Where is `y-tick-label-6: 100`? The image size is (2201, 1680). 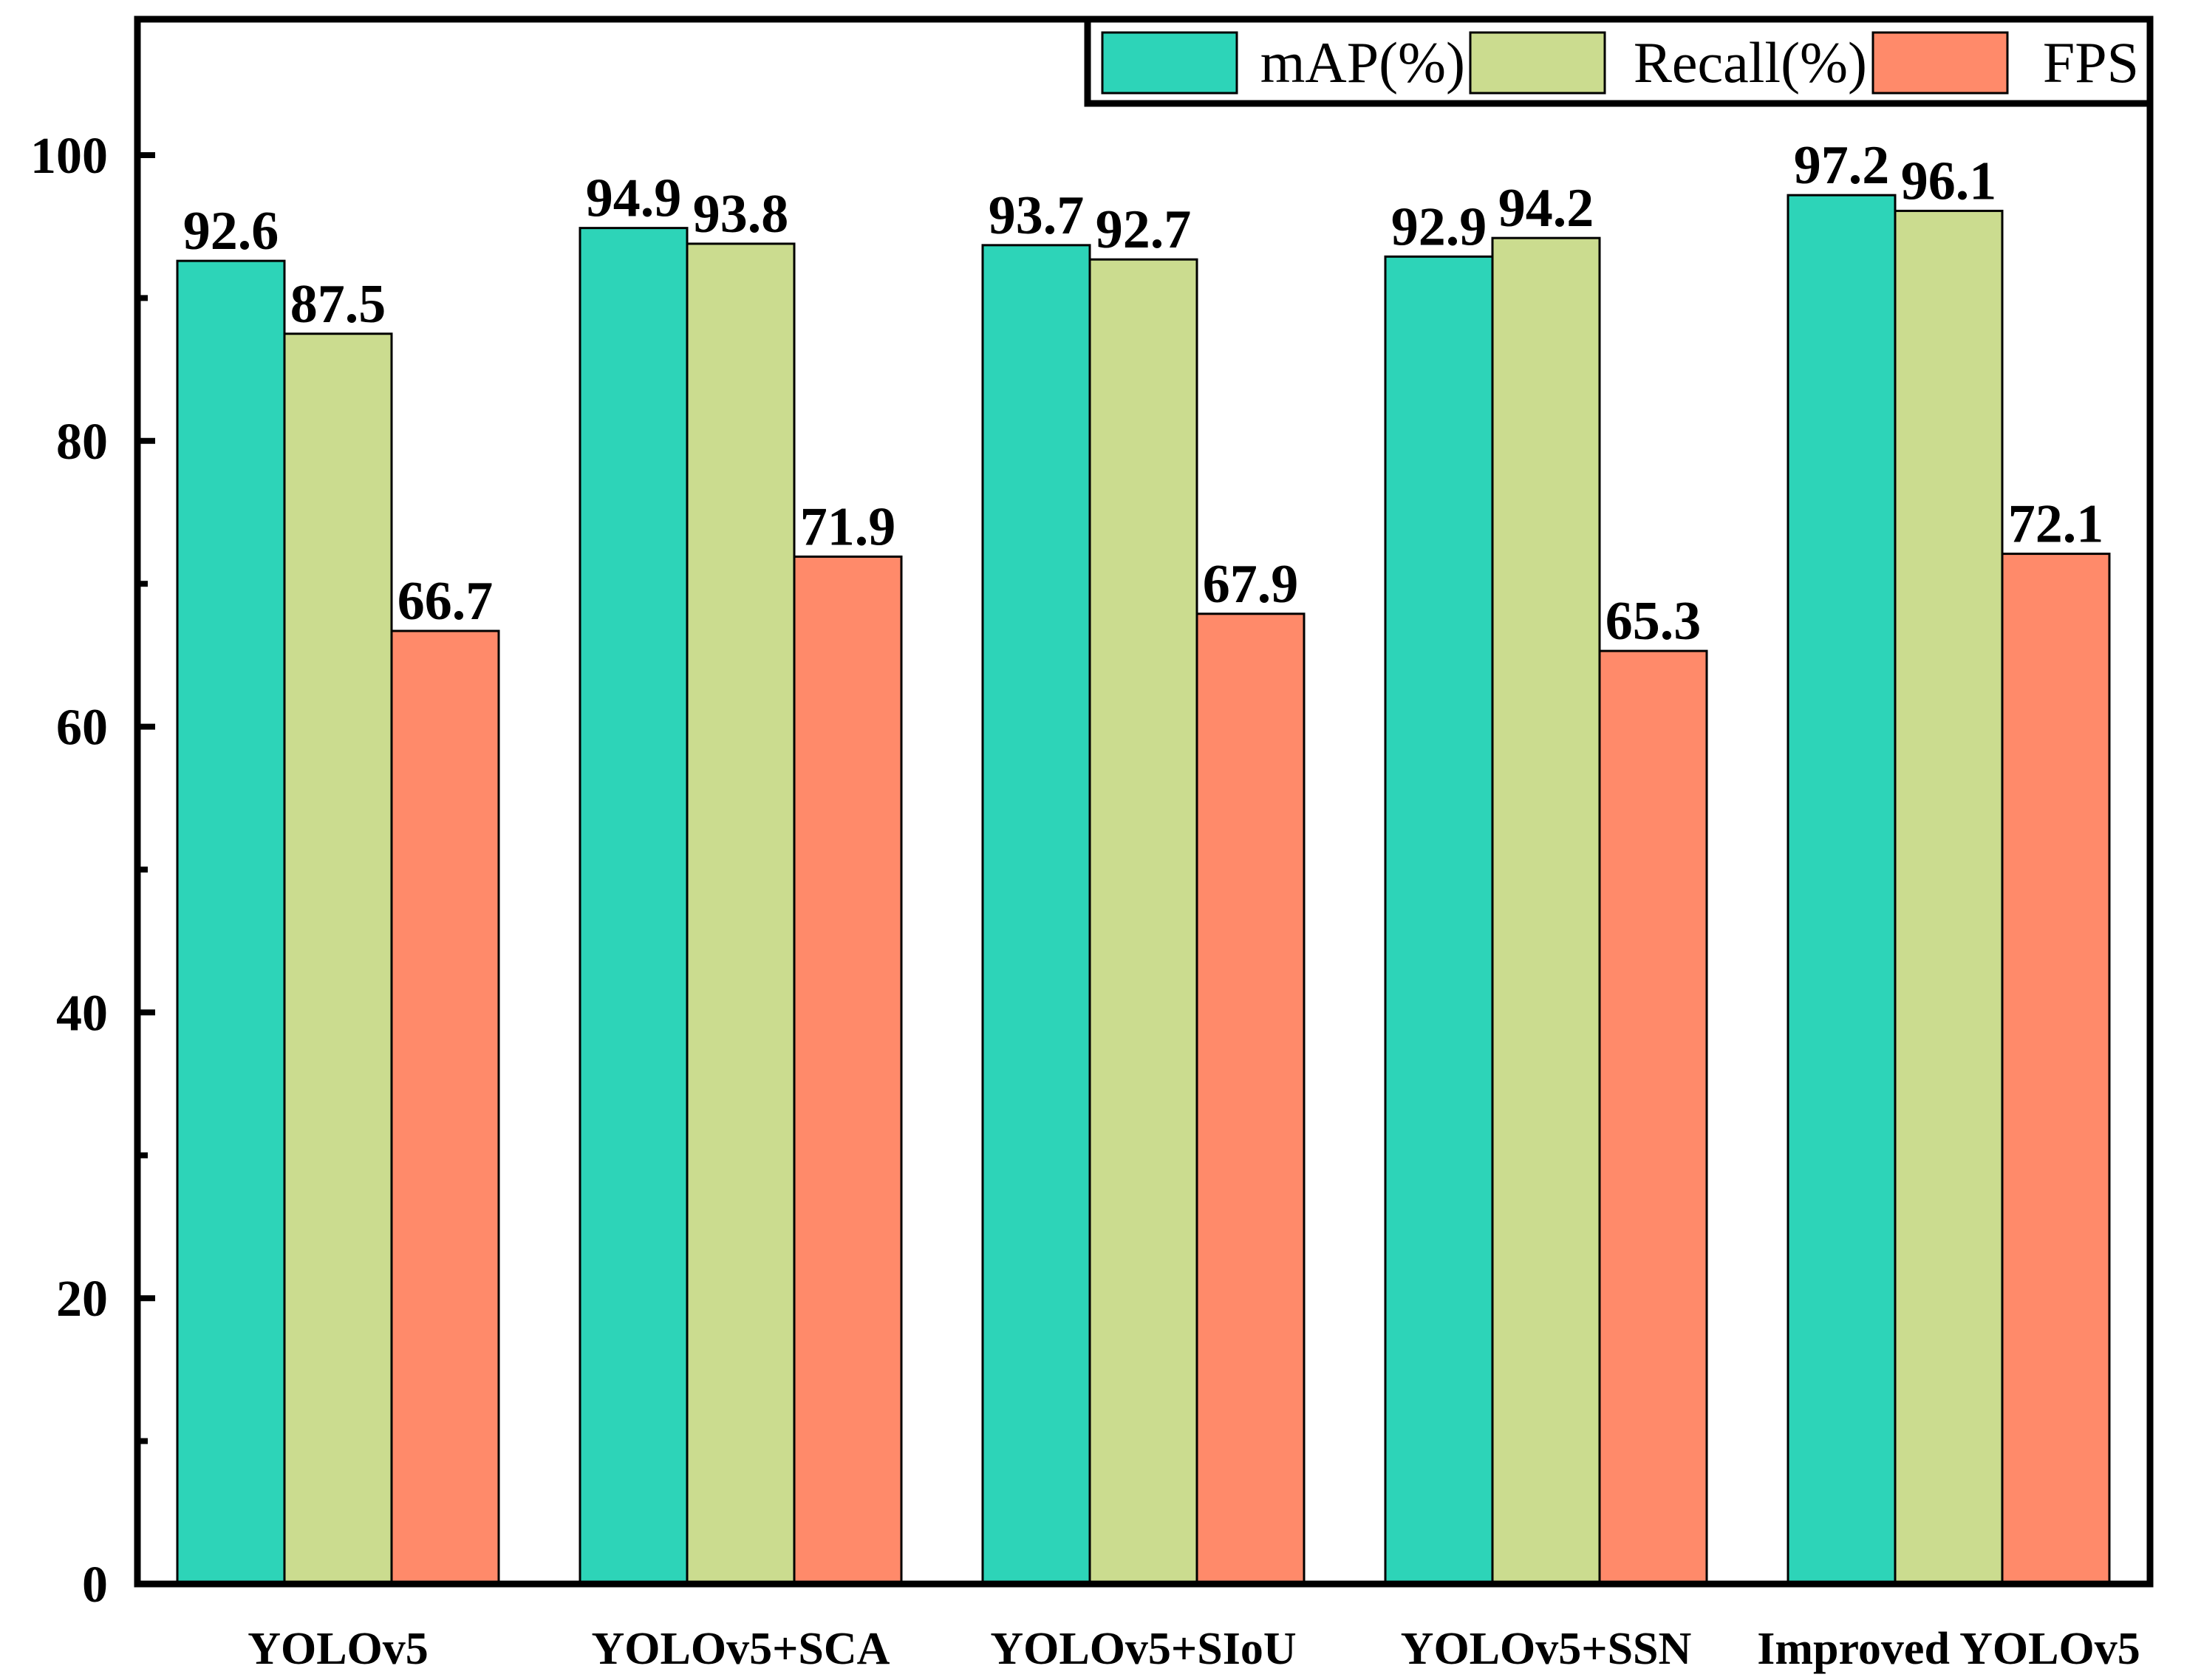 y-tick-label-6: 100 is located at coordinates (69, 156).